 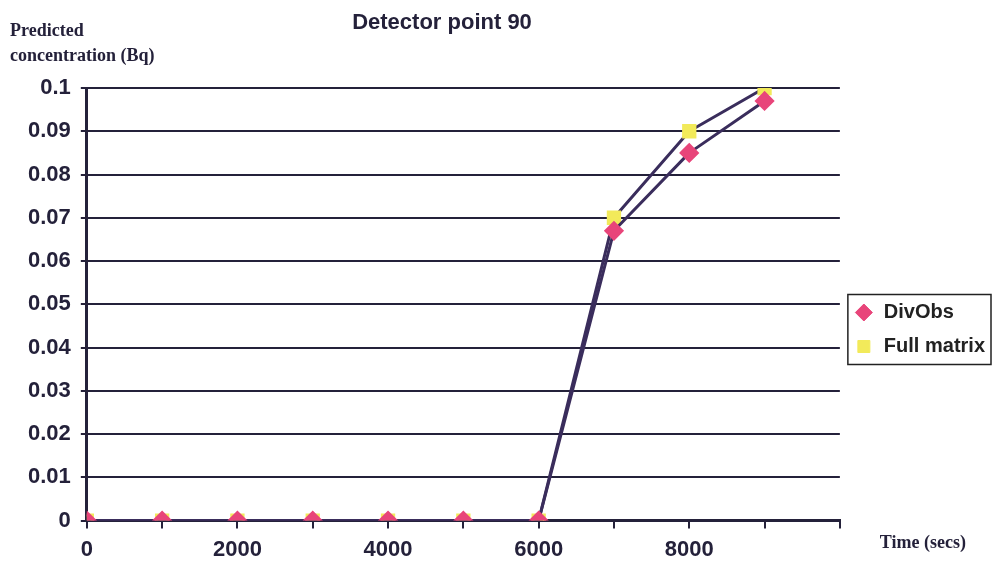 What do you see at coordinates (388, 548) in the screenshot?
I see `x-tick-label: 4000` at bounding box center [388, 548].